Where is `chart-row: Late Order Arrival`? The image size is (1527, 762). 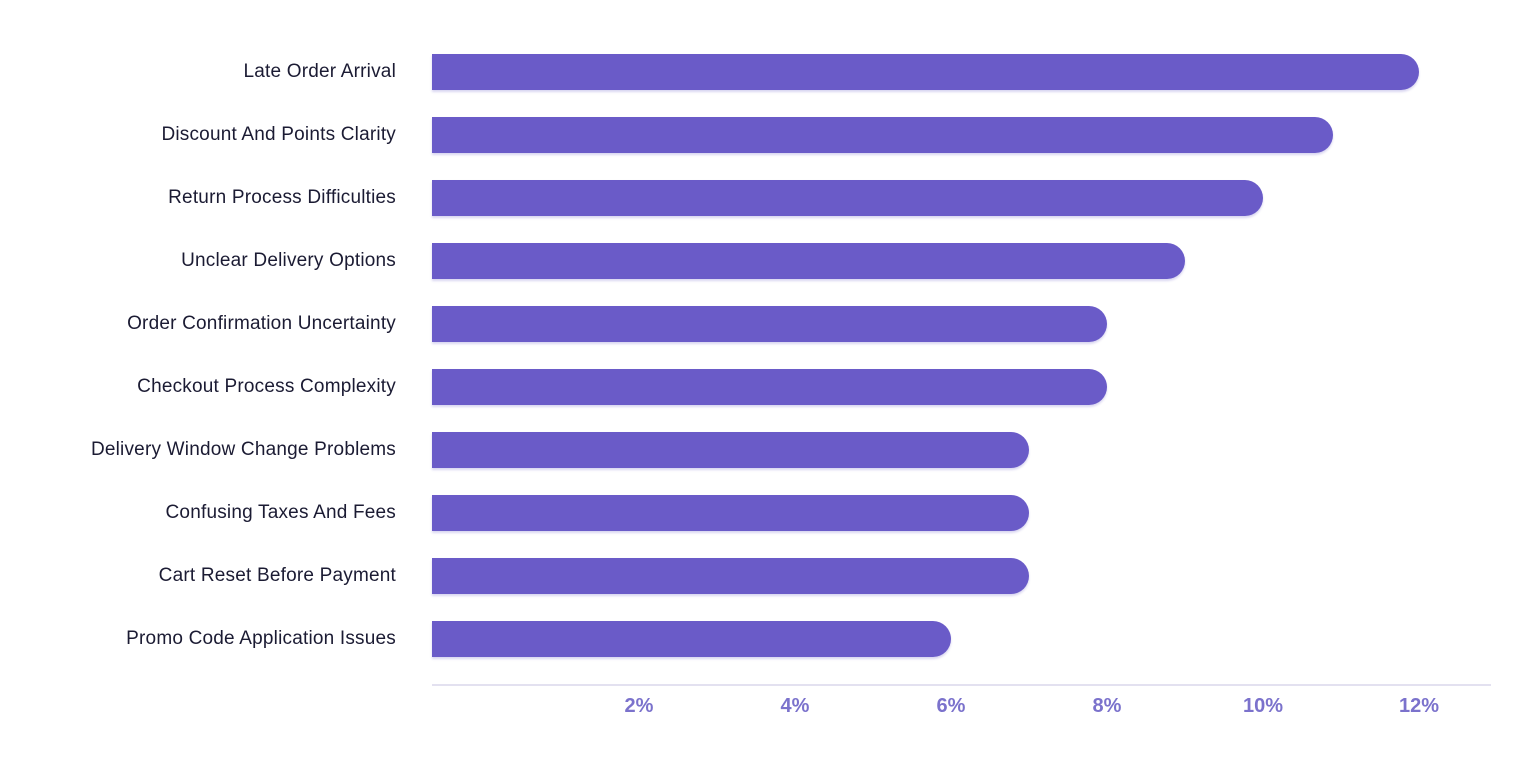
chart-row: Late Order Arrival is located at coordinates (745, 71).